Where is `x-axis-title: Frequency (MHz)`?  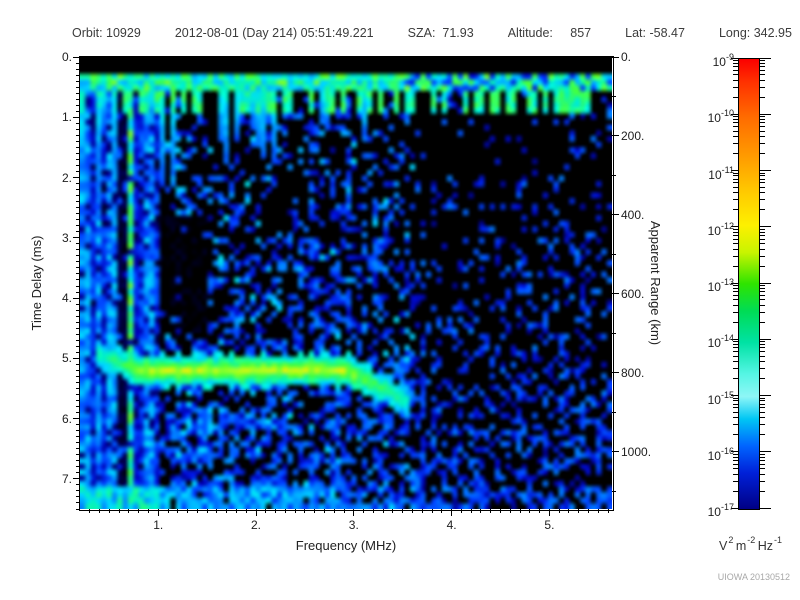 x-axis-title: Frequency (MHz) is located at coordinates (346, 545).